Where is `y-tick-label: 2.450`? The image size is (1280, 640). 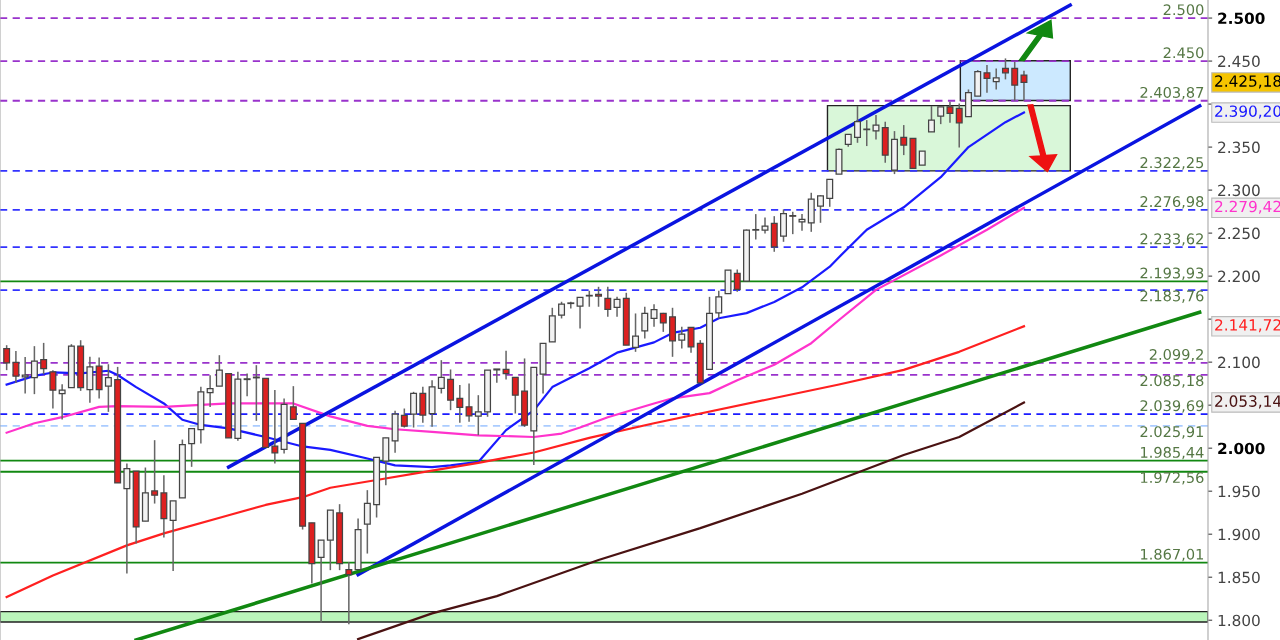 y-tick-label: 2.450 is located at coordinates (1239, 61).